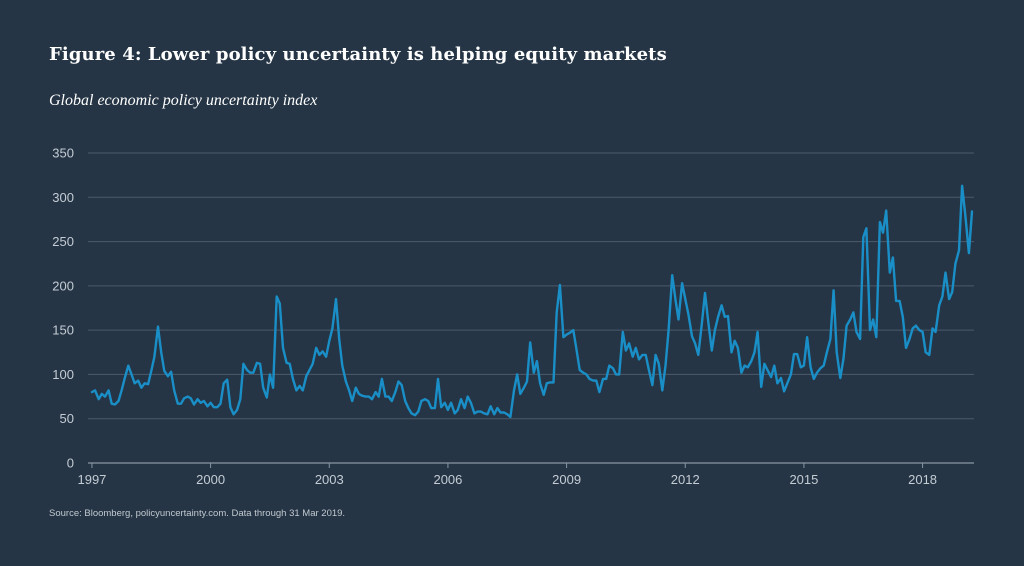 The width and height of the screenshot is (1024, 566). I want to click on y-tick-label: 250, so click(63, 241).